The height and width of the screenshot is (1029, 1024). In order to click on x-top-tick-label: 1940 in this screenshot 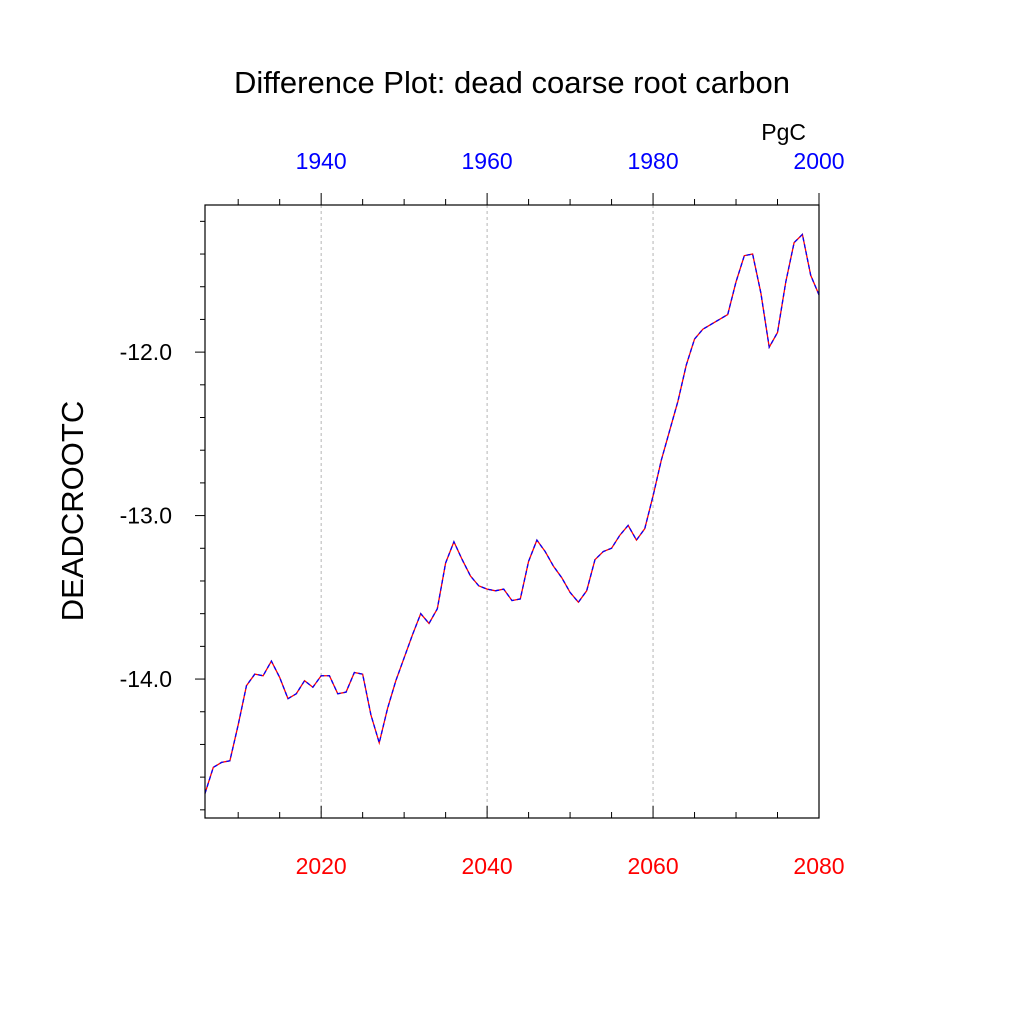, I will do `click(321, 161)`.